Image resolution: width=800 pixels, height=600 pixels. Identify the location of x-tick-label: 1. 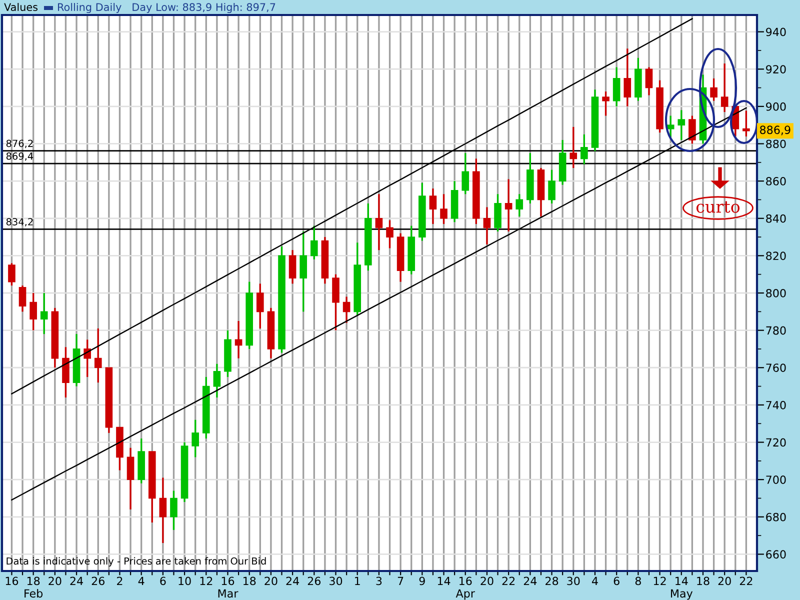
(357, 580).